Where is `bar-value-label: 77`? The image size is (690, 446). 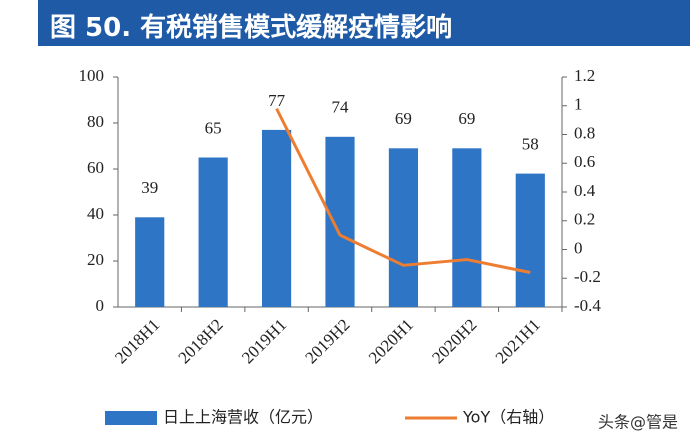
bar-value-label: 77 is located at coordinates (277, 100).